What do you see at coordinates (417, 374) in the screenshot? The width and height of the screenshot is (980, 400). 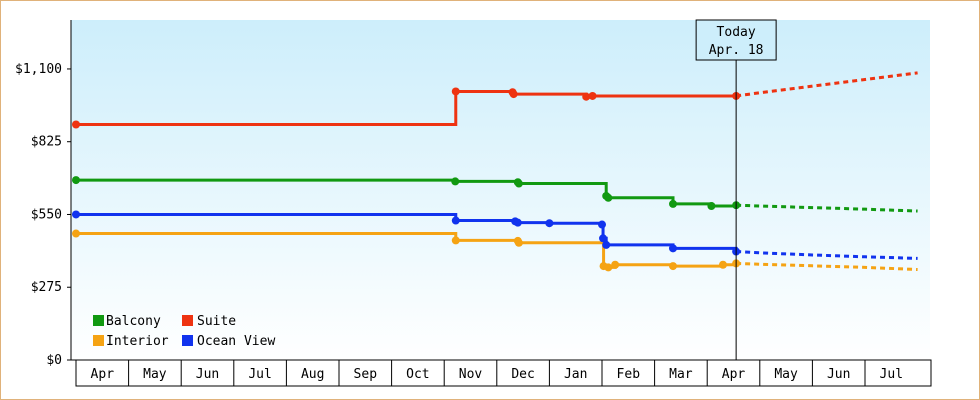 I see `x-tick-label: Oct` at bounding box center [417, 374].